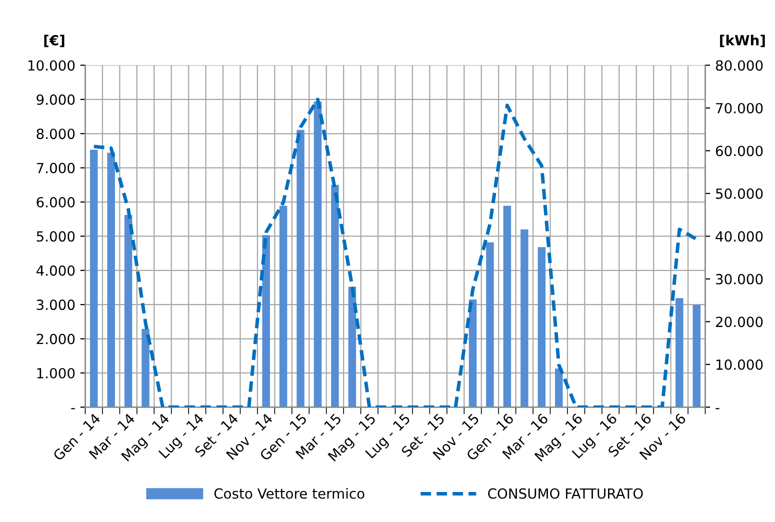 This screenshot has height=522, width=775. I want to click on y-tick-label: 8.000, so click(55, 134).